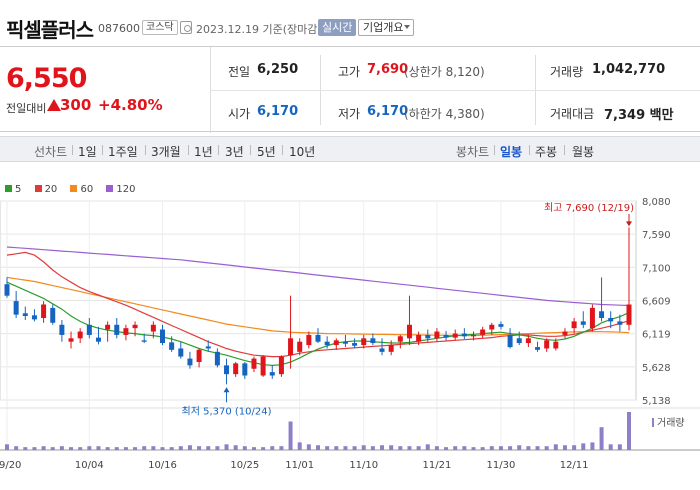  Describe the element at coordinates (511, 152) in the screenshot. I see `candle-daily: 일봉` at that location.